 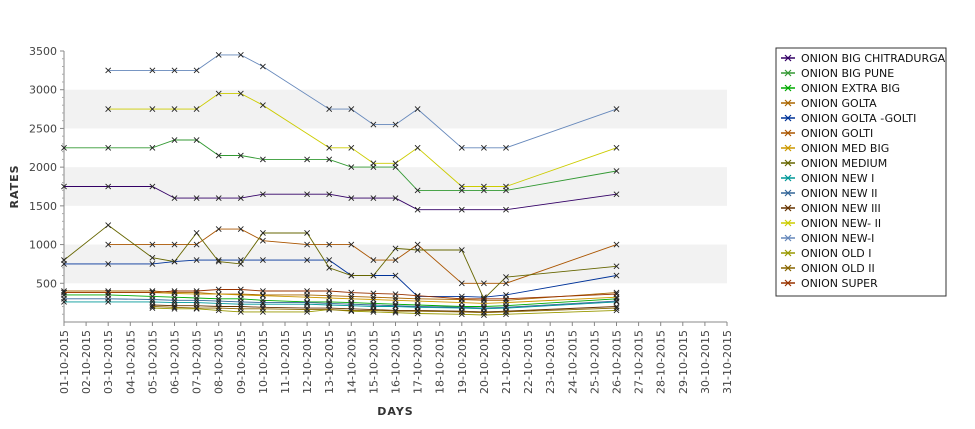 I want to click on legend-item: ONION BIG PUNE, so click(x=837, y=73).